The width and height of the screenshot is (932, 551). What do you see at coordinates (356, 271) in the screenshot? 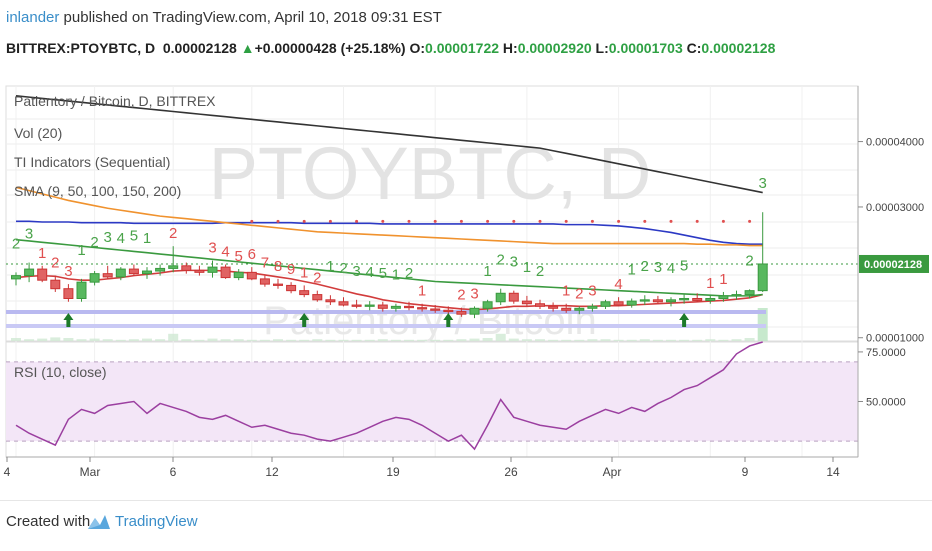
I see `td-sell-label: 3` at bounding box center [356, 271].